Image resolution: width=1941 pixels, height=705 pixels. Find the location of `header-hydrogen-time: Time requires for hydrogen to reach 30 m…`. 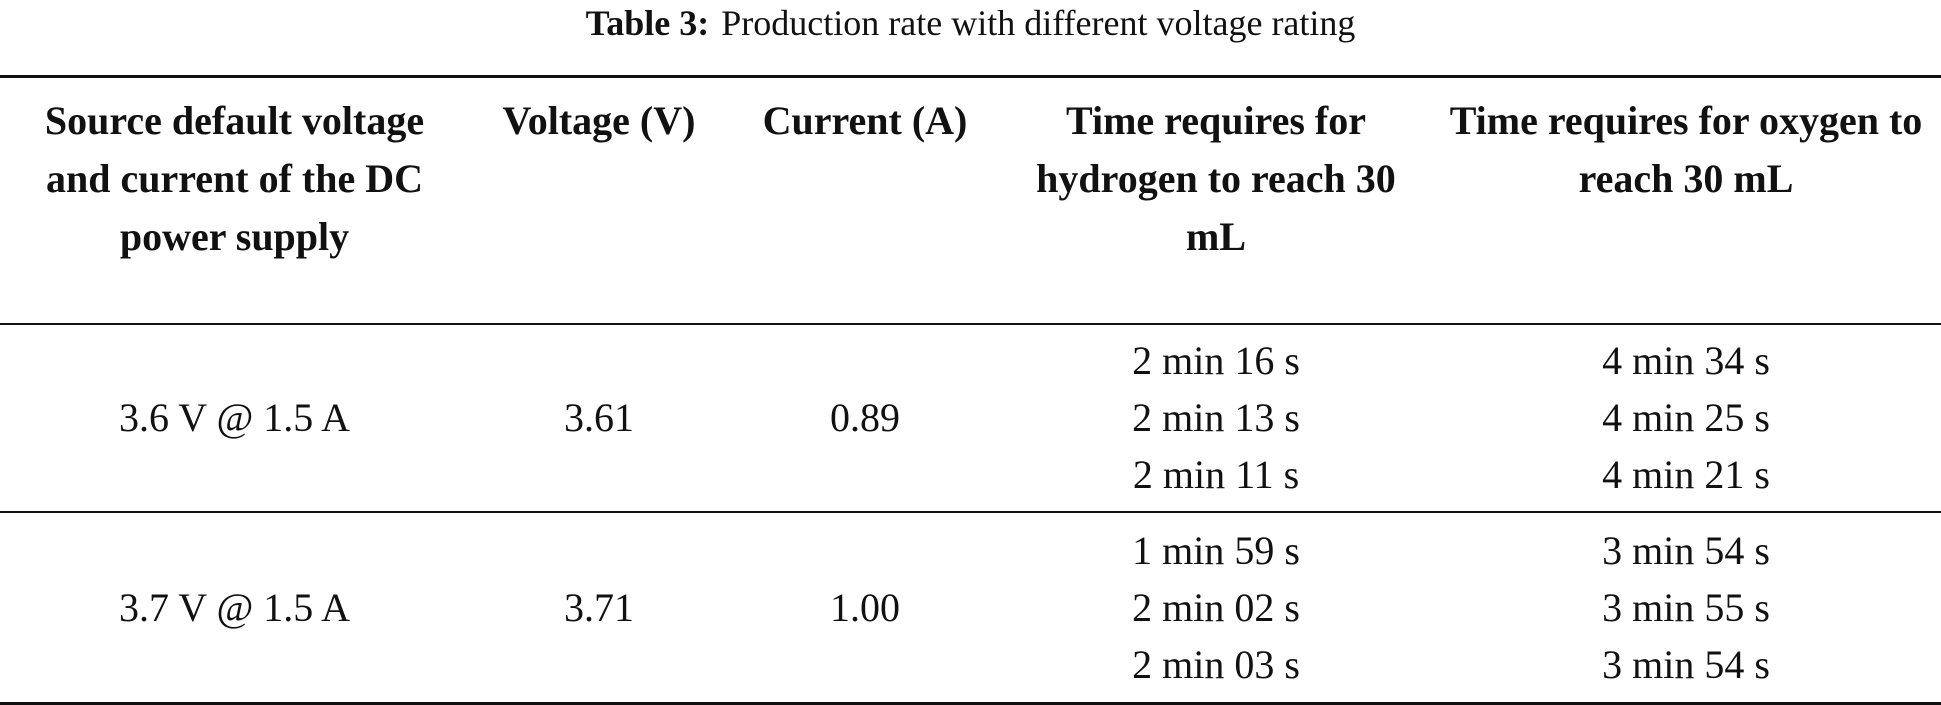

header-hydrogen-time: Time requires for hydrogen to reach 30 m… is located at coordinates (1216, 178).